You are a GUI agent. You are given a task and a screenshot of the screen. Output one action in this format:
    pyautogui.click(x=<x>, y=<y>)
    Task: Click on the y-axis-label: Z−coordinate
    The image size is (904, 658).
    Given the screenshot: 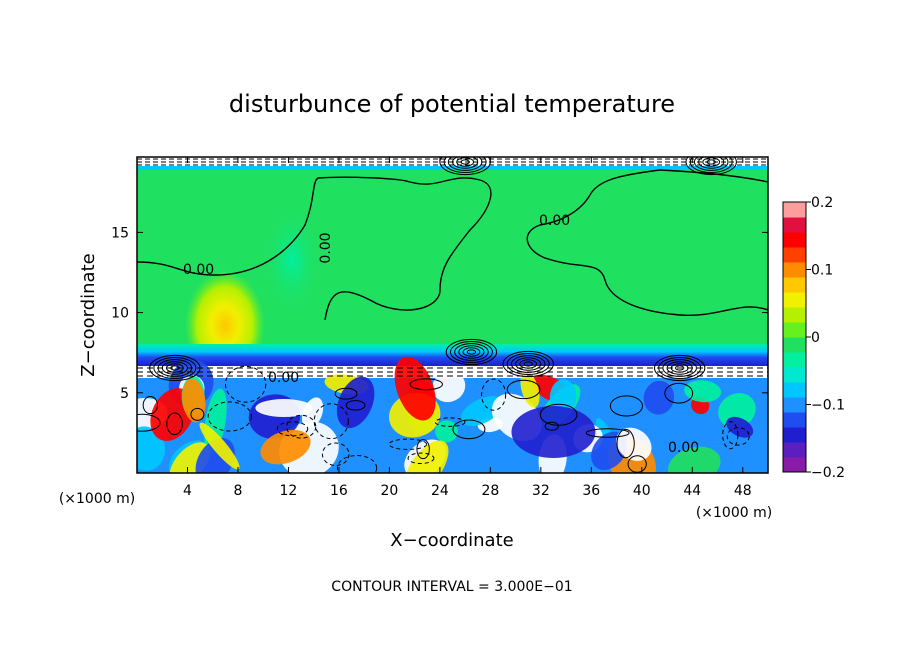 What is the action you would take?
    pyautogui.click(x=88, y=314)
    